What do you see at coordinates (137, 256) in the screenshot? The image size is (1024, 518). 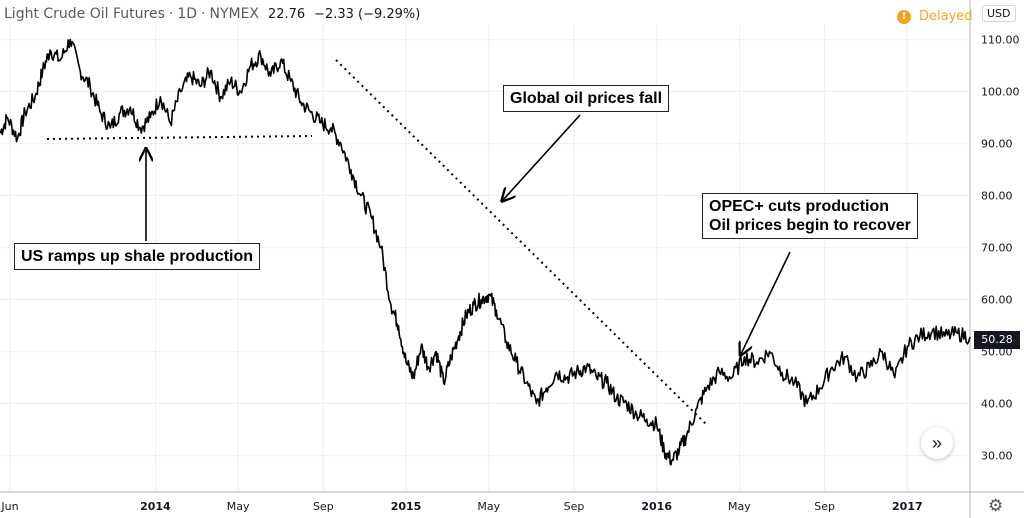 I see `annotation-shale: US ramps up shale production` at bounding box center [137, 256].